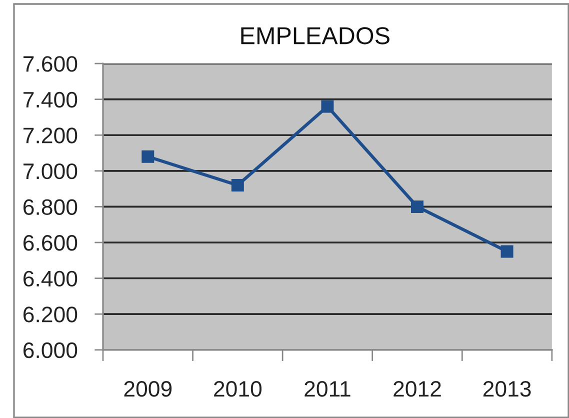 The image size is (569, 418). What do you see at coordinates (51, 171) in the screenshot?
I see `y-tick-label: 7.000` at bounding box center [51, 171].